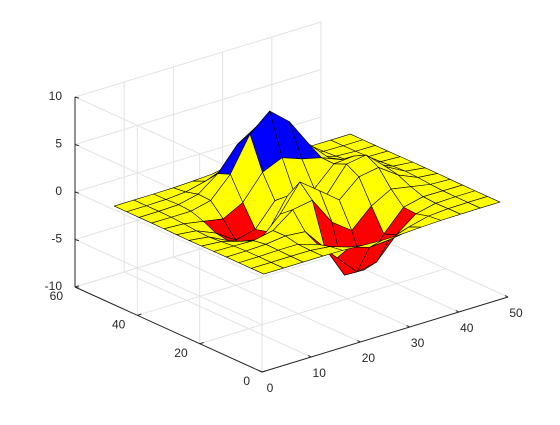  I want to click on z-tick-label: -10, so click(54, 286).